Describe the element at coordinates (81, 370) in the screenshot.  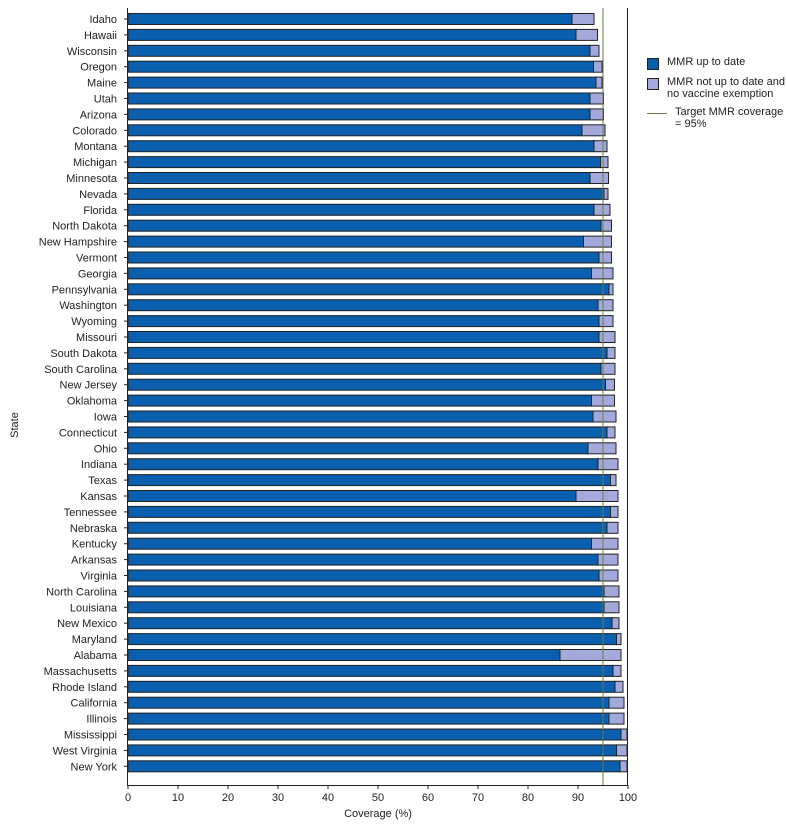
I see `y-tick-label: South Carolina` at that location.